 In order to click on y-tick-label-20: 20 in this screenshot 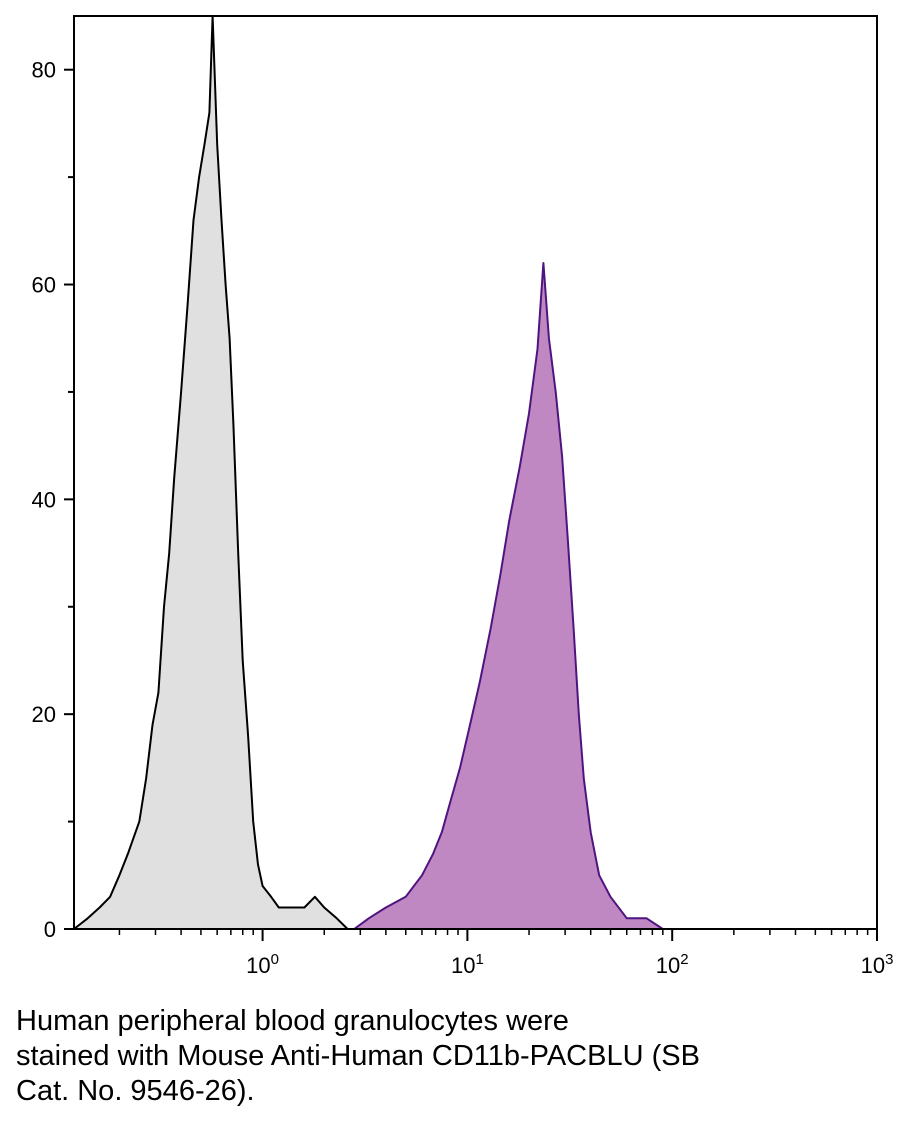, I will do `click(44, 714)`.